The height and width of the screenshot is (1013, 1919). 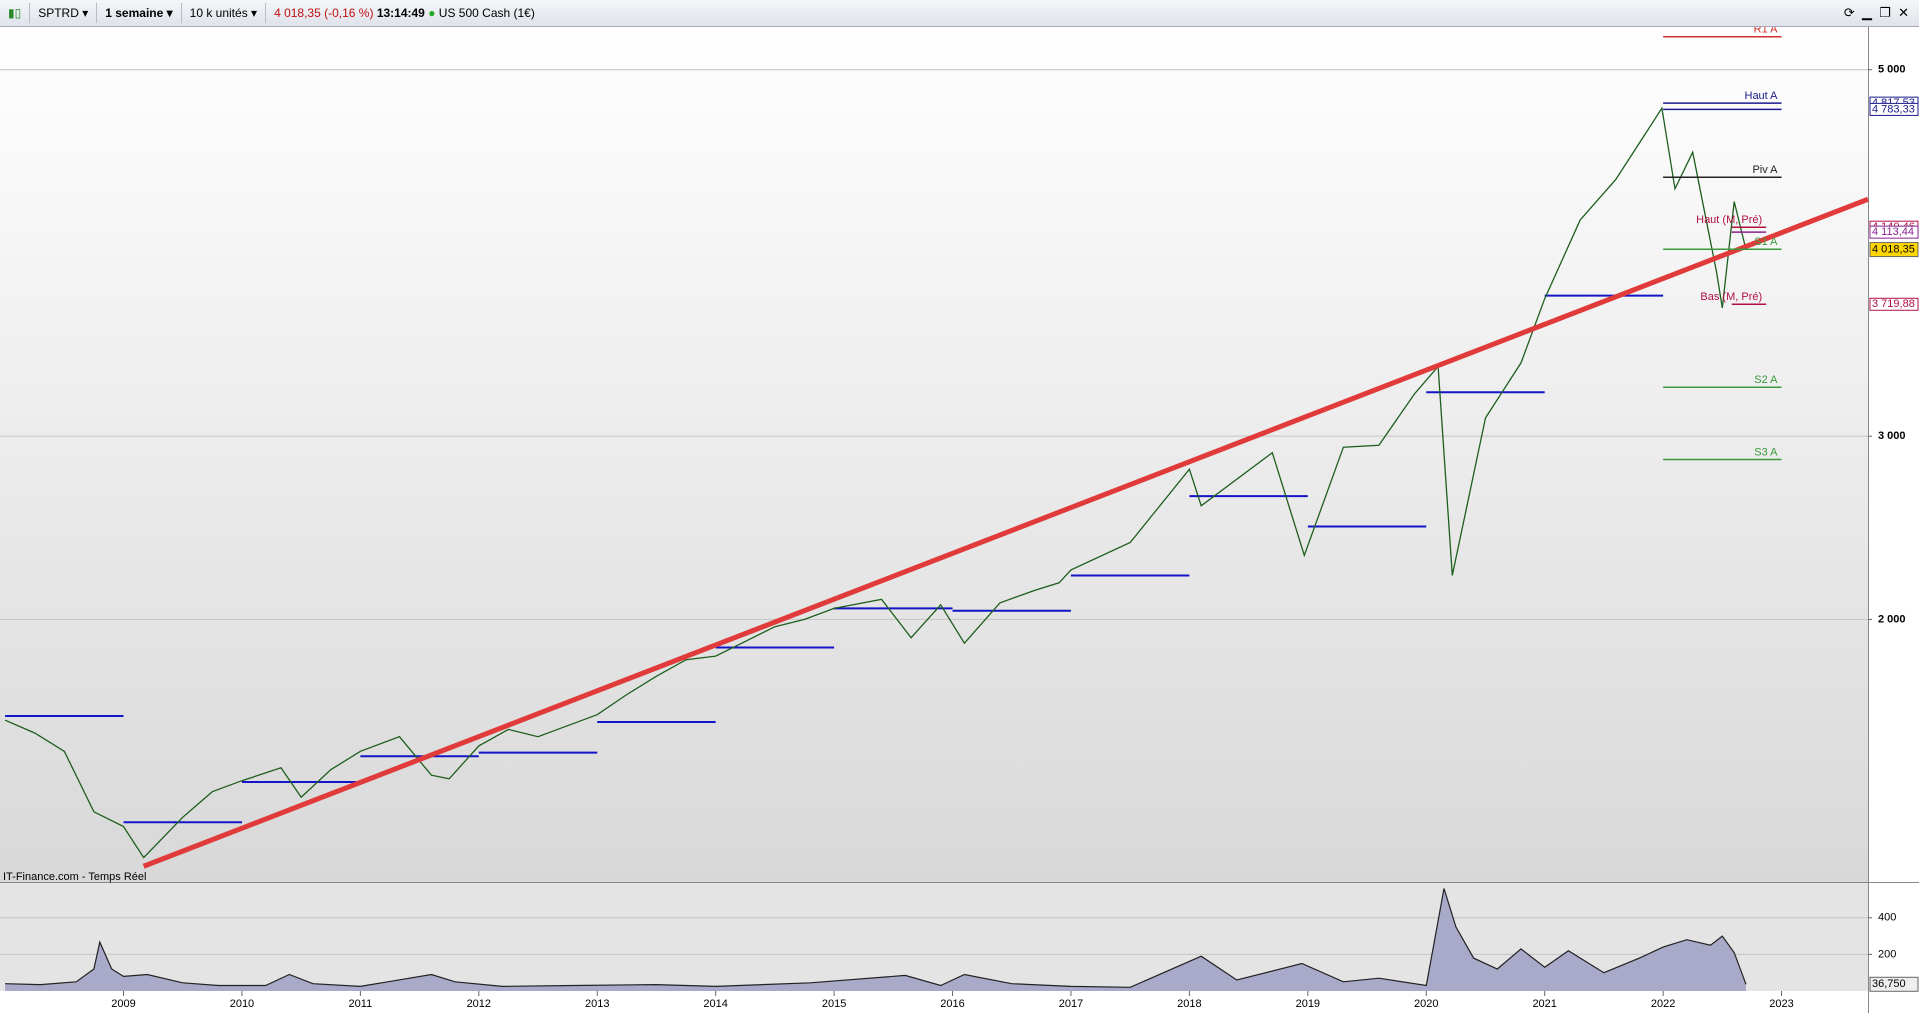 I want to click on units-text: 10 k unités, so click(x=218, y=13).